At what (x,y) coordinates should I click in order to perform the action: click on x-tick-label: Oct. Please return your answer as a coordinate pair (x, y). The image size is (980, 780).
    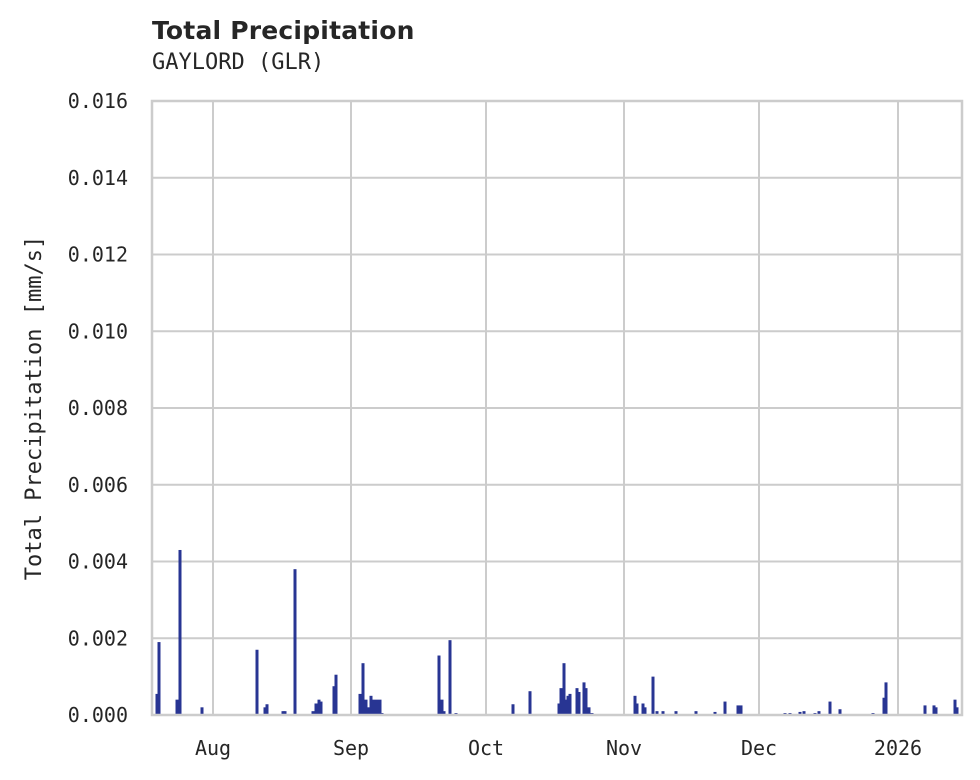
    Looking at the image, I should click on (486, 748).